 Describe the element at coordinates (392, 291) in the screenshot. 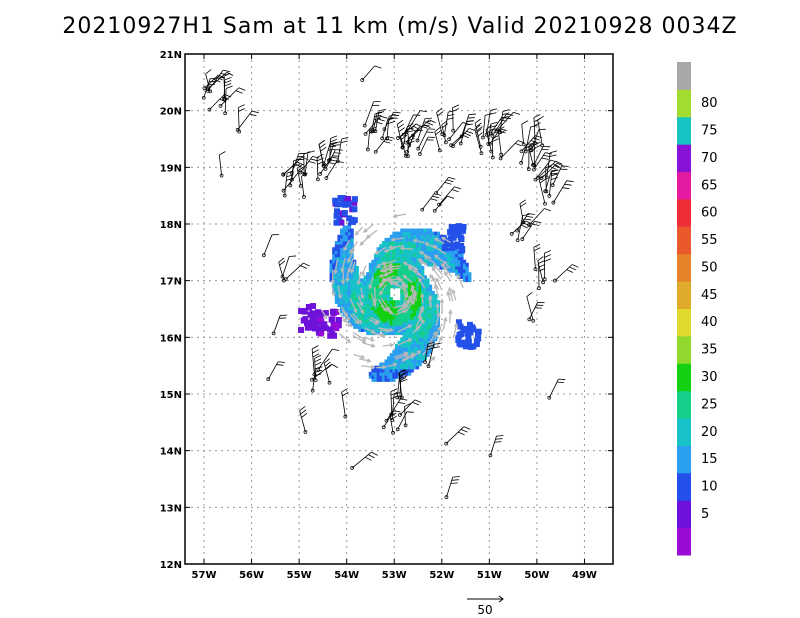

I see `wind-vectors` at that location.